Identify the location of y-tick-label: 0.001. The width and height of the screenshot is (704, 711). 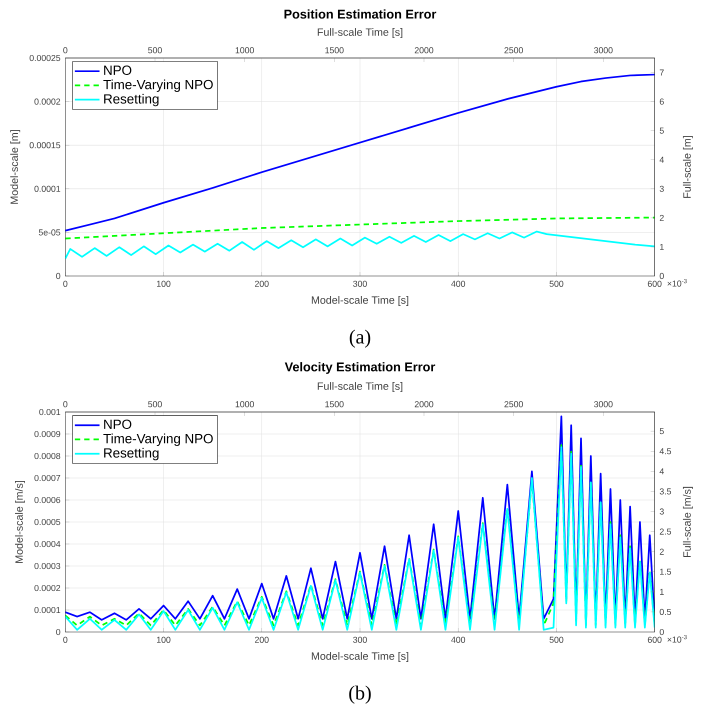
(49, 412).